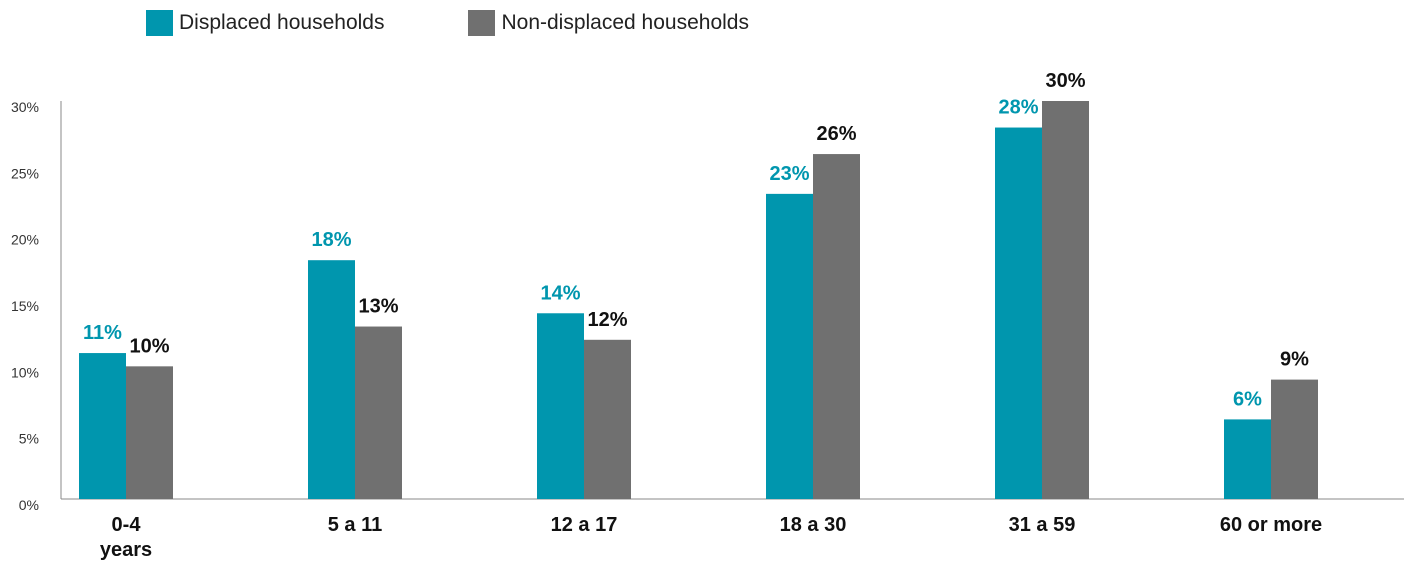 Image resolution: width=1411 pixels, height=565 pixels. What do you see at coordinates (1247, 399) in the screenshot?
I see `data-label-displaced: 6%` at bounding box center [1247, 399].